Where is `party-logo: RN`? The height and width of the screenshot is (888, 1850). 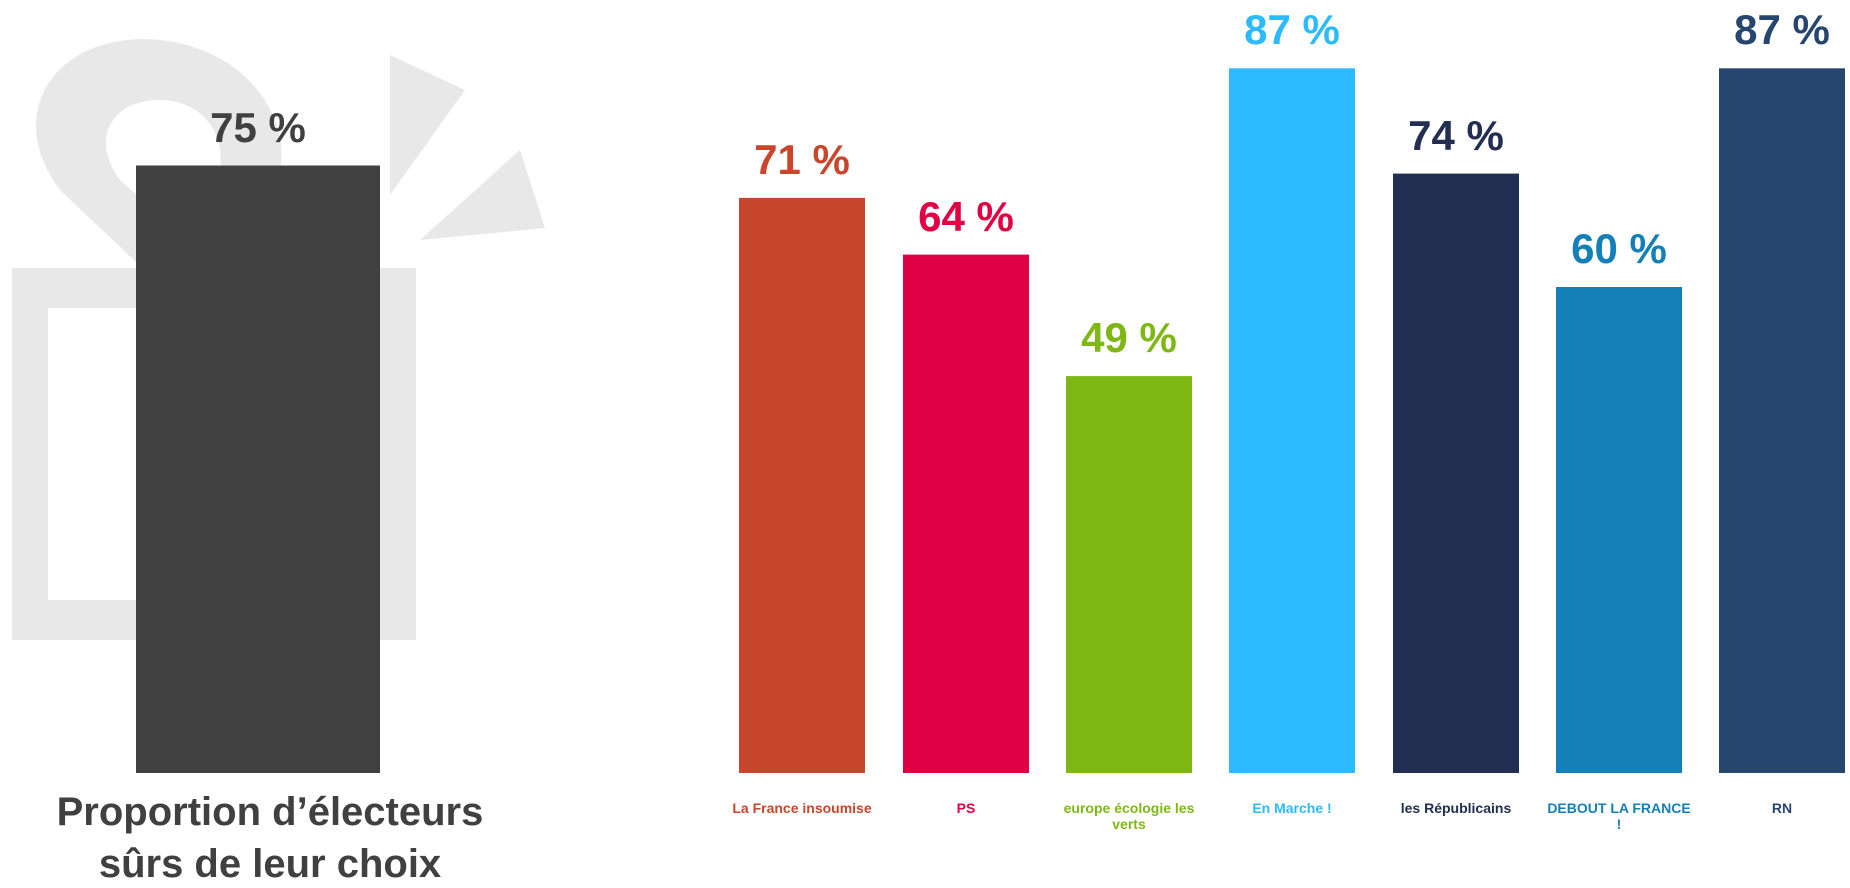 party-logo: RN is located at coordinates (1782, 808).